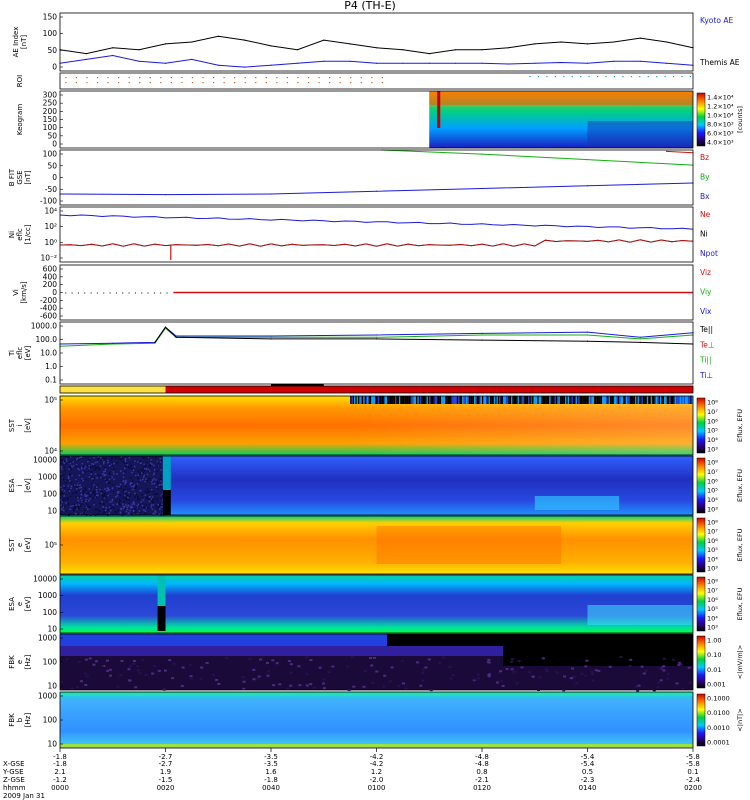 The width and height of the screenshot is (750, 800). Describe the element at coordinates (376, 335) in the screenshot. I see `ti-point` at that location.